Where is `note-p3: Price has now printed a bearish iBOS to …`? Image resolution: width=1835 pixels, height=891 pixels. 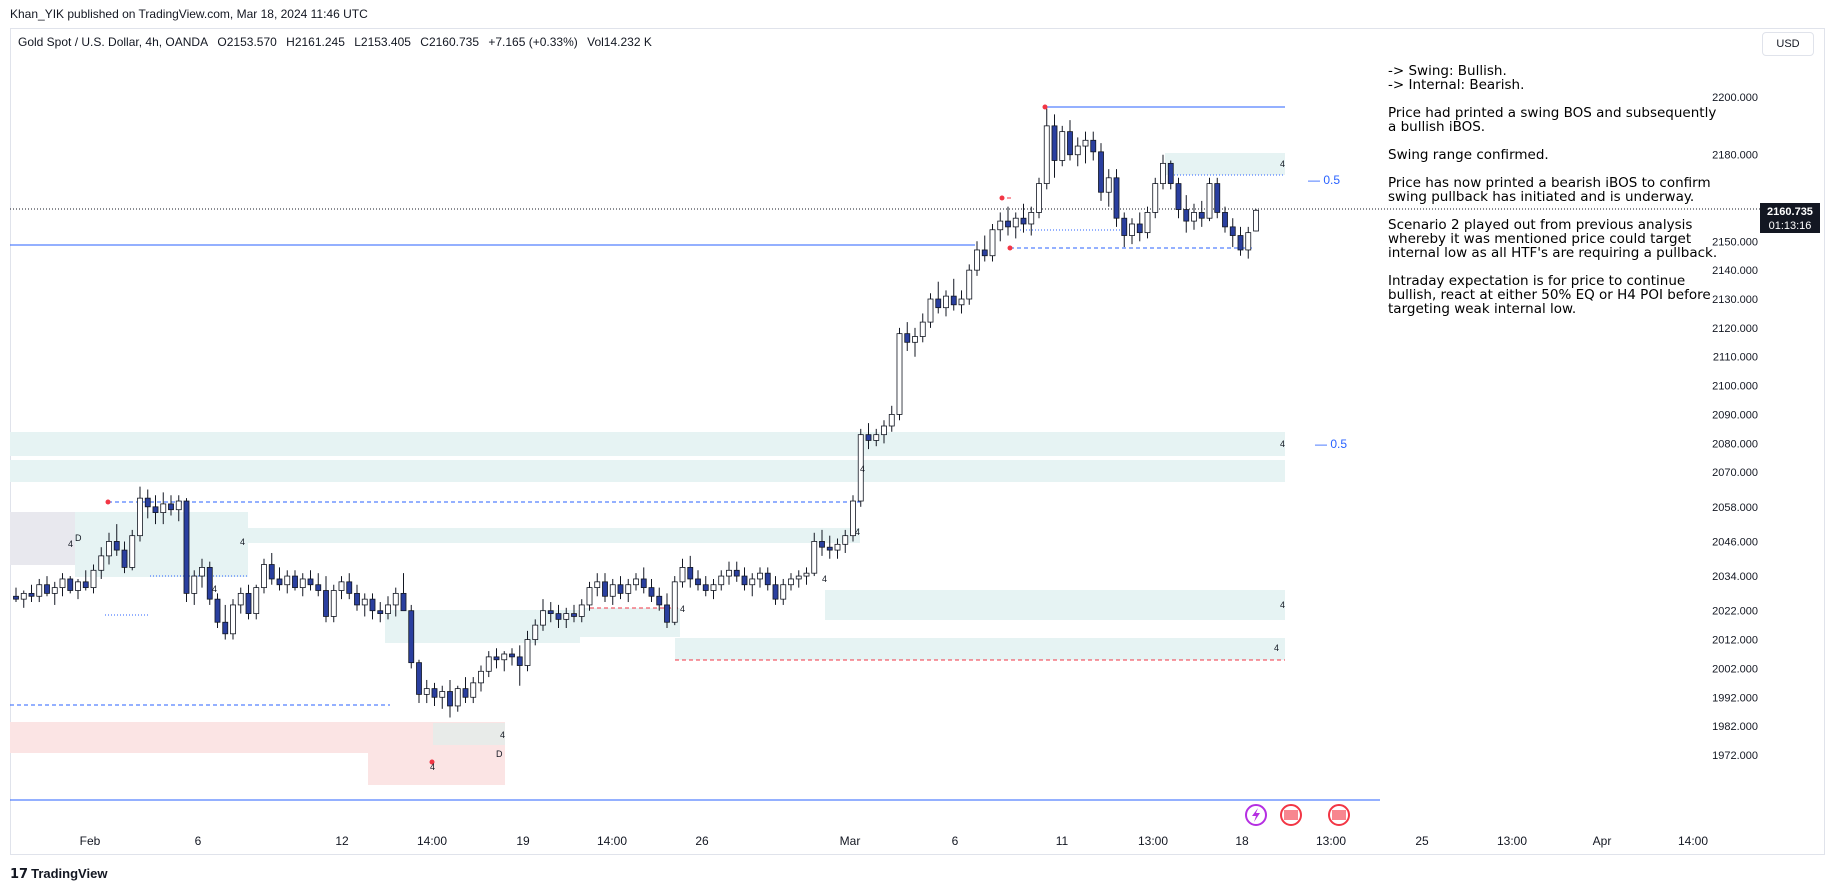
note-p3: Price has now printed a bearish iBOS to … is located at coordinates (1549, 190).